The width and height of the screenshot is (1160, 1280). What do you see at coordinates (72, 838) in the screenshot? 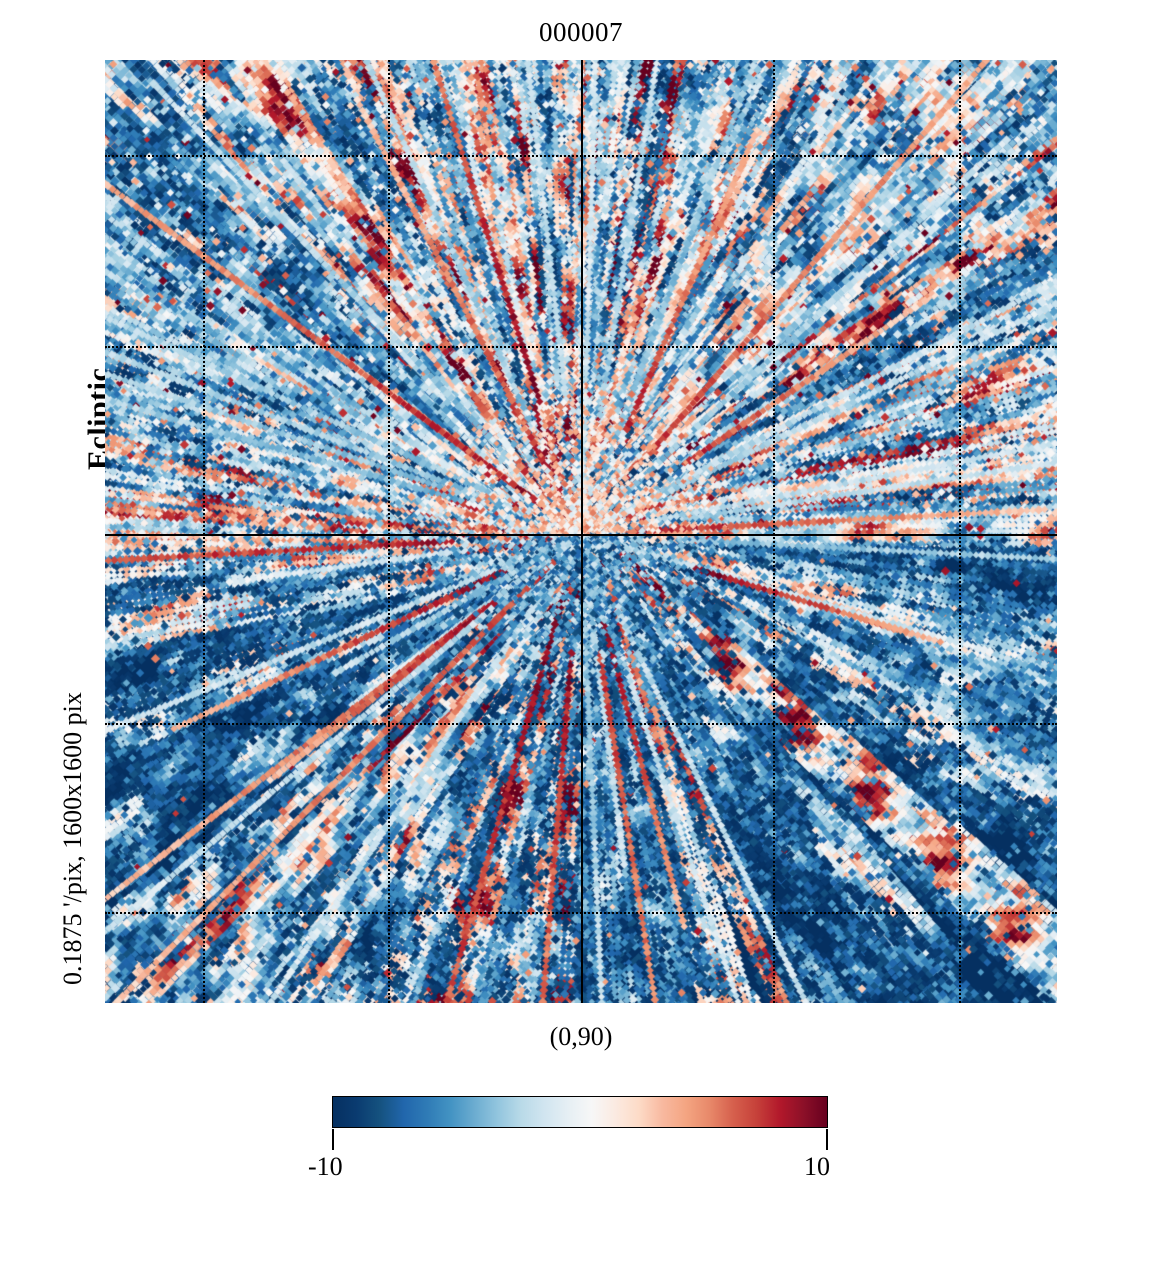
I see `axis-label-scale: 0.1875 '/pix, 1600x1600 pix` at bounding box center [72, 838].